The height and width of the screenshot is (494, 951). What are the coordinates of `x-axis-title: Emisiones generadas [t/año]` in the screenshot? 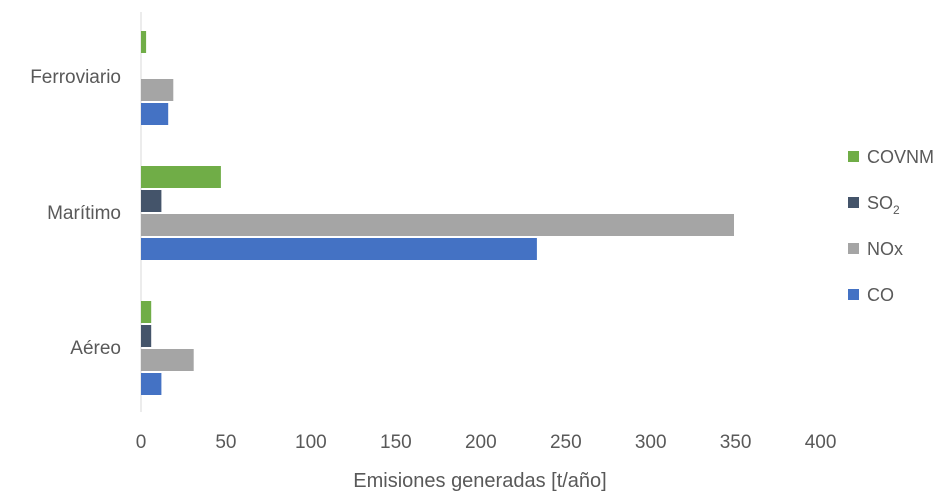 It's located at (480, 481).